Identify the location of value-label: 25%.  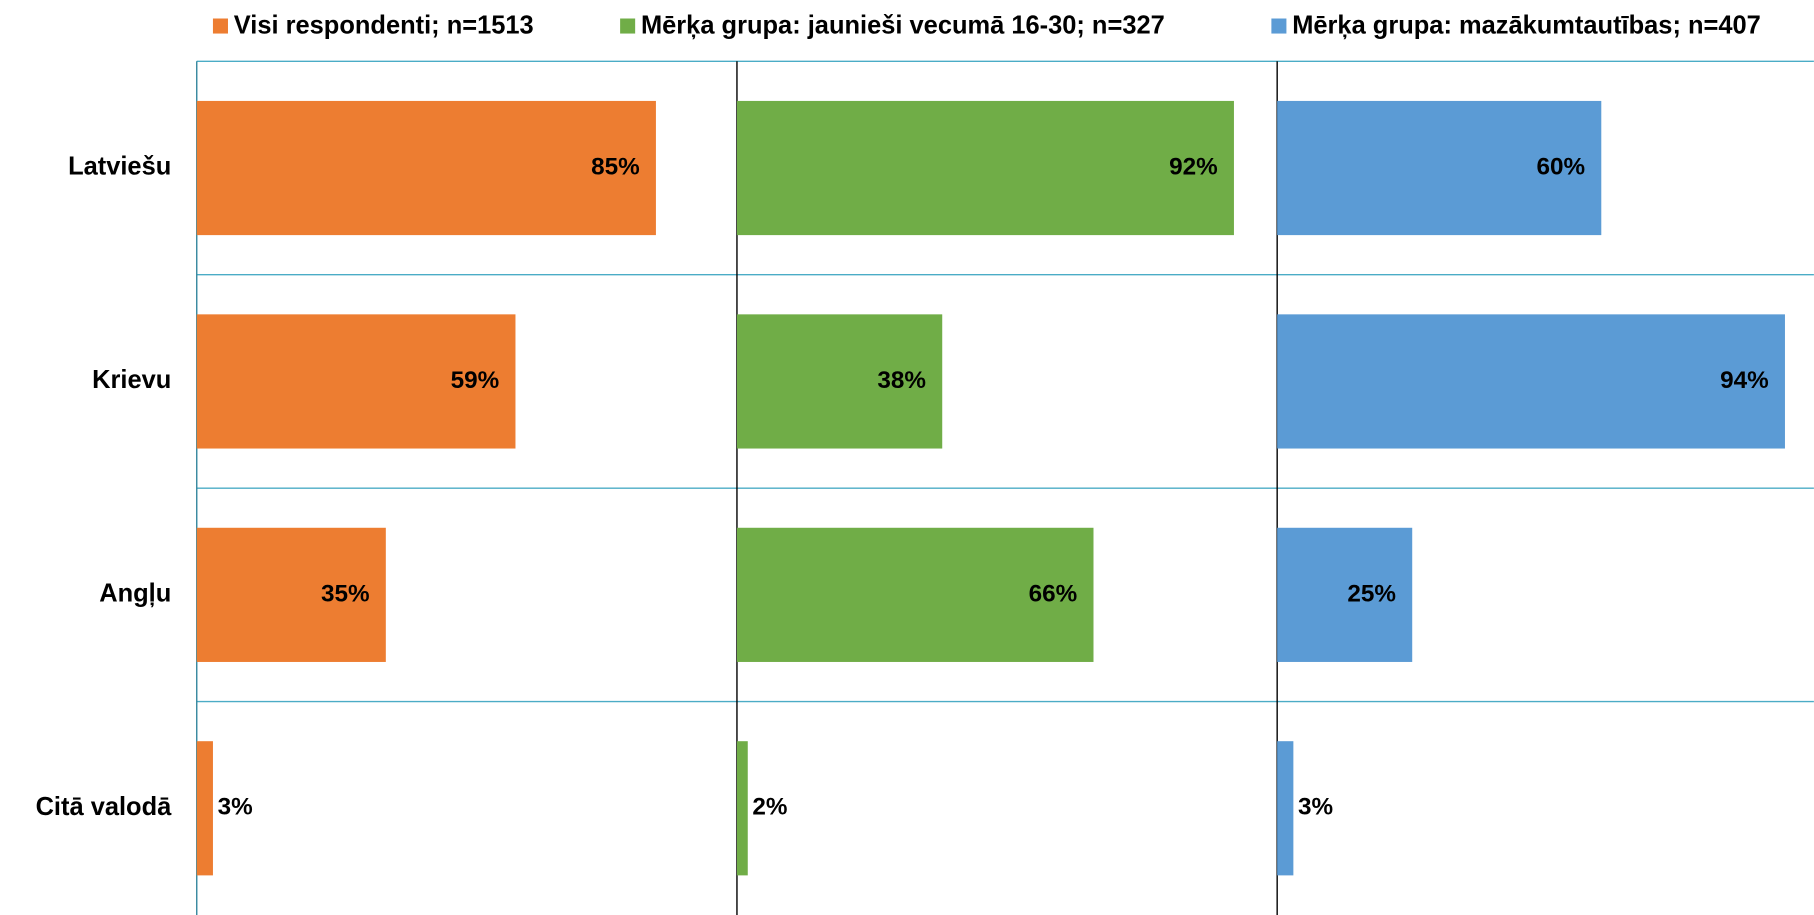
(1371, 593).